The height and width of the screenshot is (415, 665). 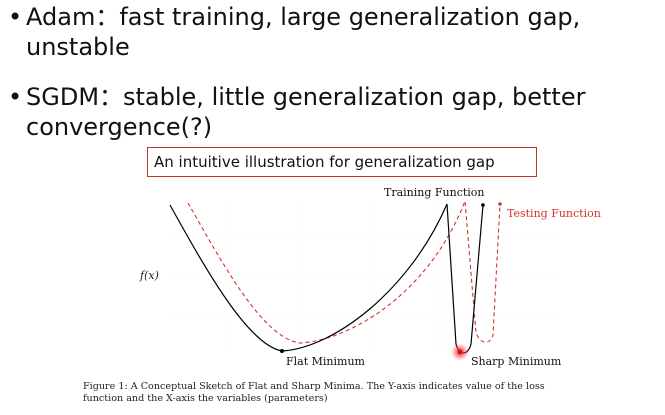 What do you see at coordinates (483, 205) in the screenshot?
I see `training-end-point` at bounding box center [483, 205].